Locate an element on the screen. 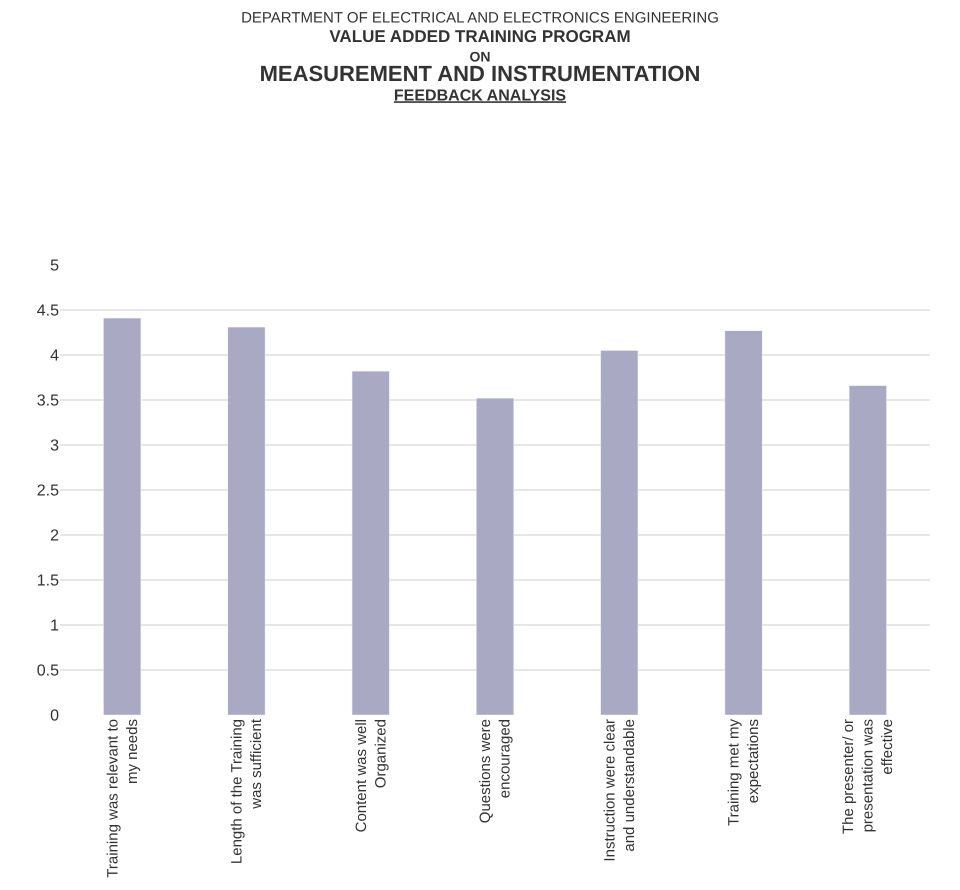  x-tick-label: Training met my expectations is located at coordinates (744, 772).